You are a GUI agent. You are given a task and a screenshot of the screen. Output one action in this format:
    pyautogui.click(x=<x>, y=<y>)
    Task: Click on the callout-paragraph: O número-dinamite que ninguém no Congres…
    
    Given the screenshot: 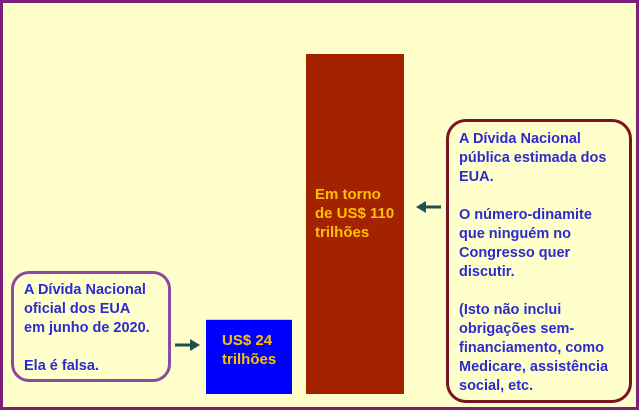 What is the action you would take?
    pyautogui.click(x=540, y=244)
    